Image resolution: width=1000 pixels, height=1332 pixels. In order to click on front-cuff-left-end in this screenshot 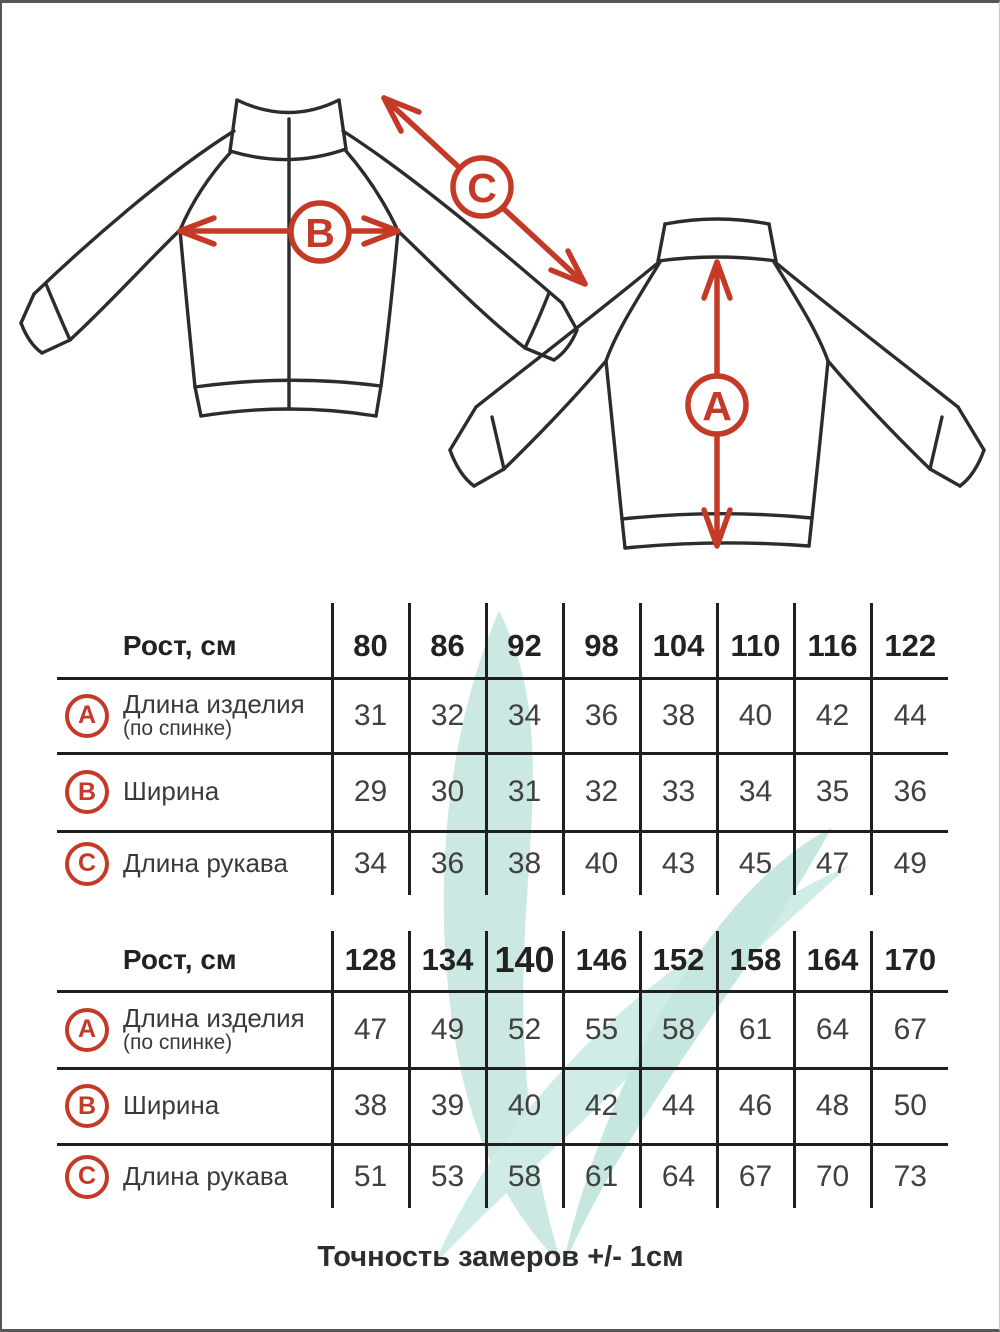, I will do `click(27, 308)`.